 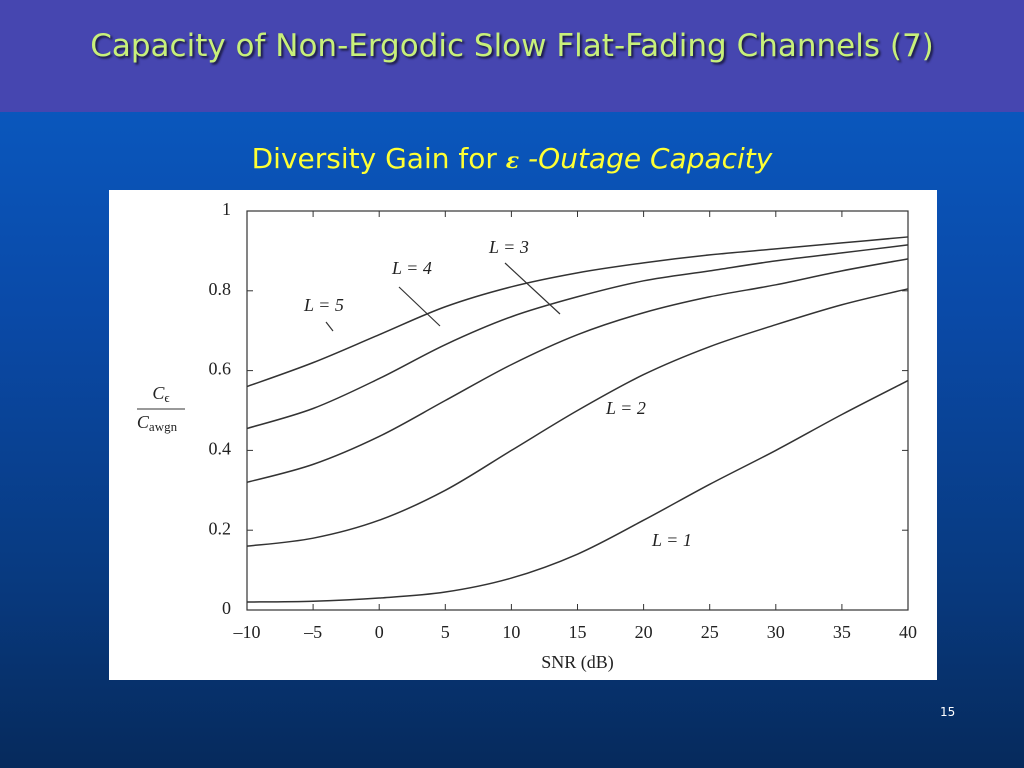 What do you see at coordinates (220, 369) in the screenshot?
I see `y-tick-label: 0.6` at bounding box center [220, 369].